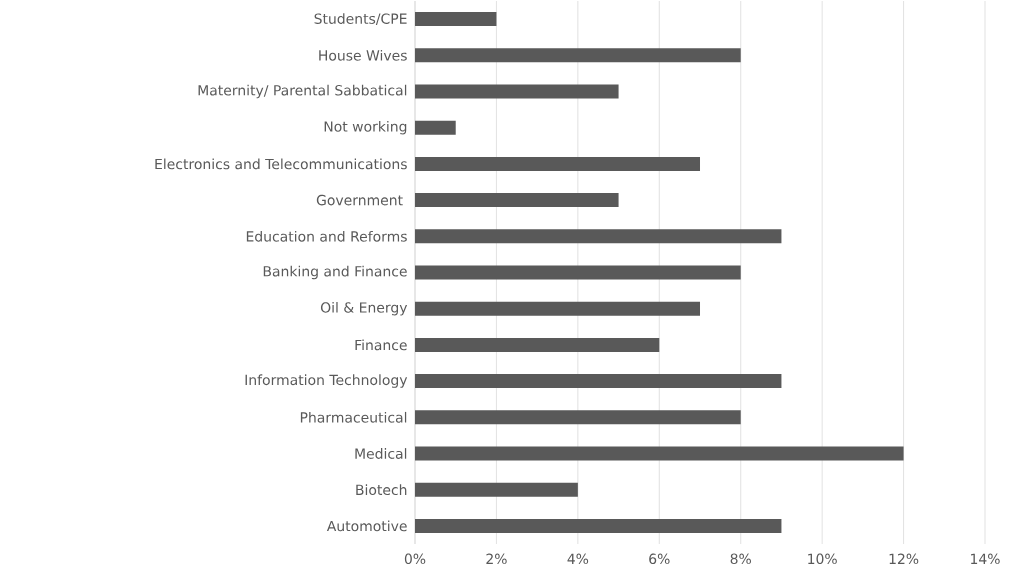  I want to click on y-tick-label: Education and Reforms, so click(326, 236).